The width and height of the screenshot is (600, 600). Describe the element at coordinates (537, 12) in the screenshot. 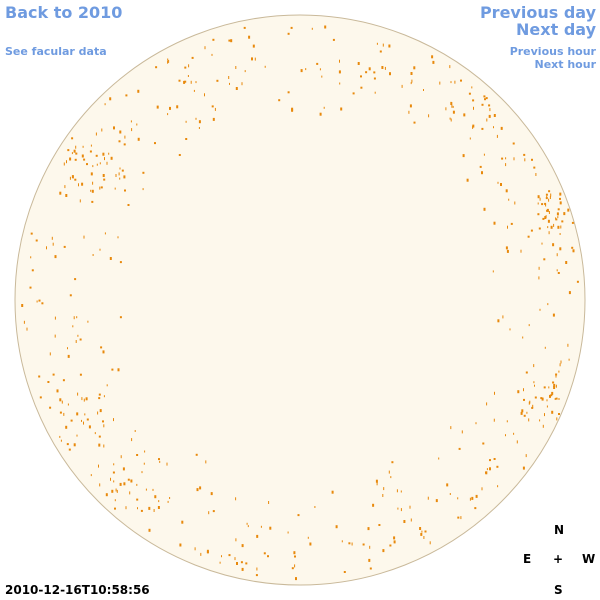

I see `previous-day-link: Previous day` at that location.